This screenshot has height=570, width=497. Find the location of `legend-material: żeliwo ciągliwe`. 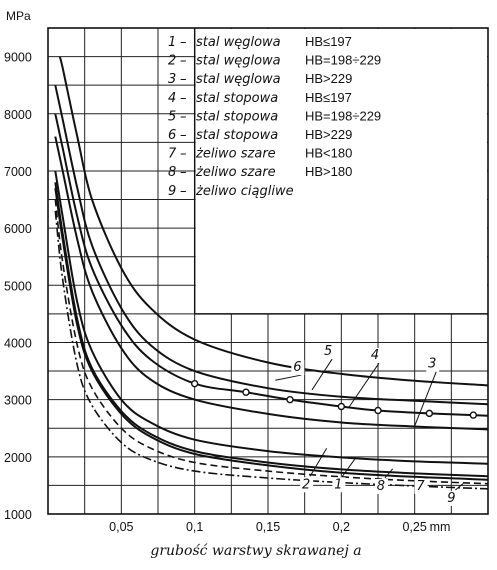

legend-material: żeliwo ciągliwe is located at coordinates (244, 191).